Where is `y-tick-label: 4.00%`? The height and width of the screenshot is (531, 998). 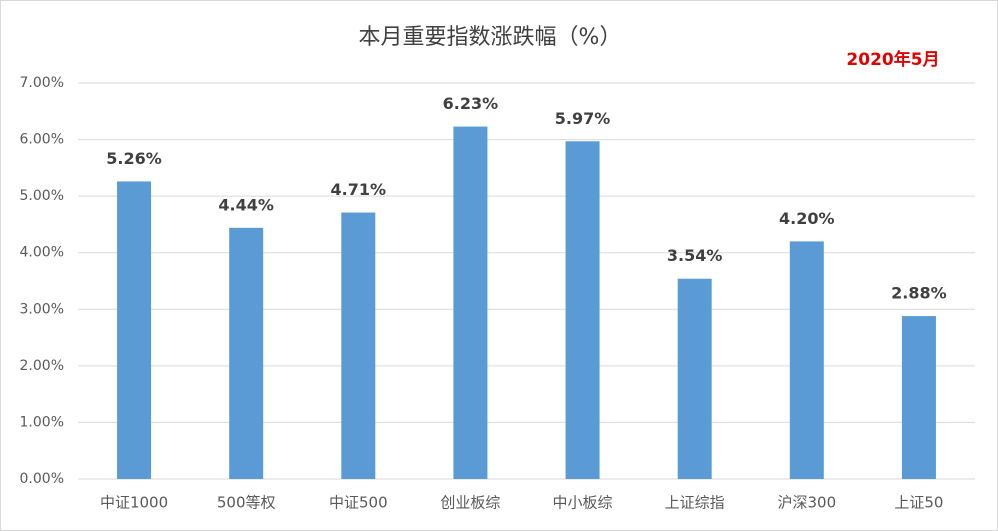
y-tick-label: 4.00% is located at coordinates (42, 253).